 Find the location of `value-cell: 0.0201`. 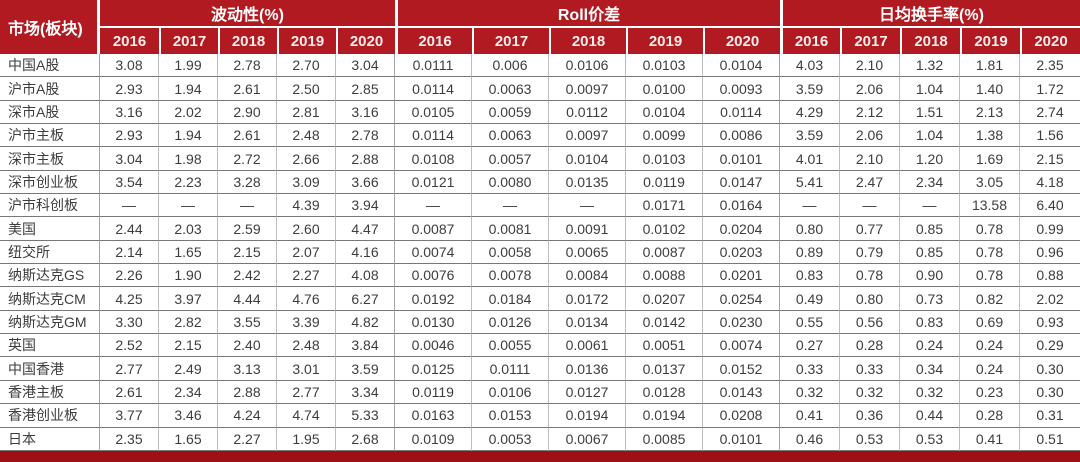

value-cell: 0.0201 is located at coordinates (741, 276).